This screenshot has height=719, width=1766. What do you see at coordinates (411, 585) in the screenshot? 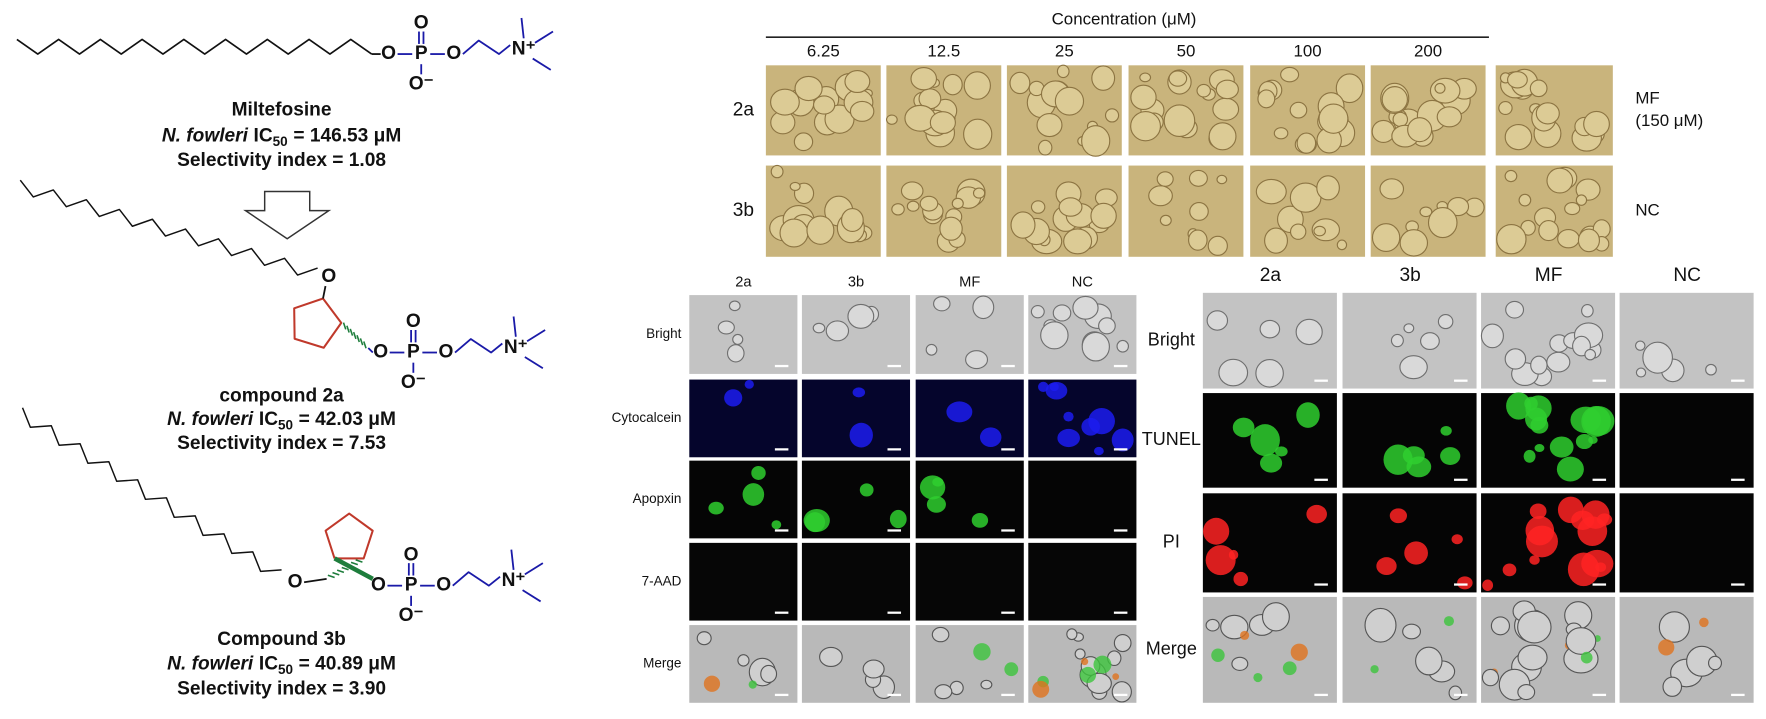
I see `atom-label: P` at bounding box center [411, 585].